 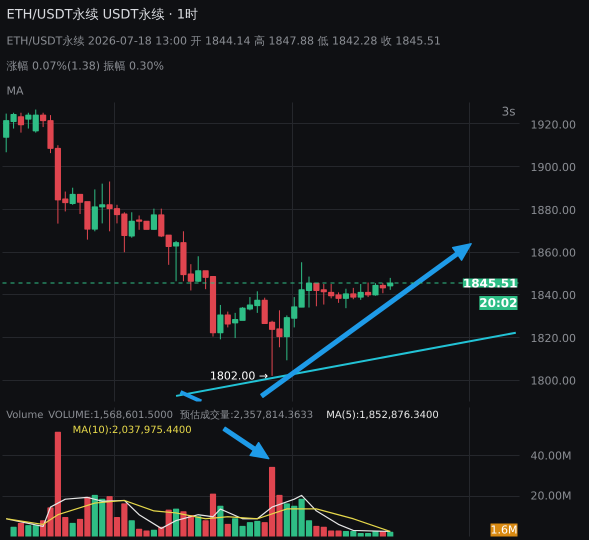 I want to click on annotation: 1802.00 →, so click(x=239, y=375).